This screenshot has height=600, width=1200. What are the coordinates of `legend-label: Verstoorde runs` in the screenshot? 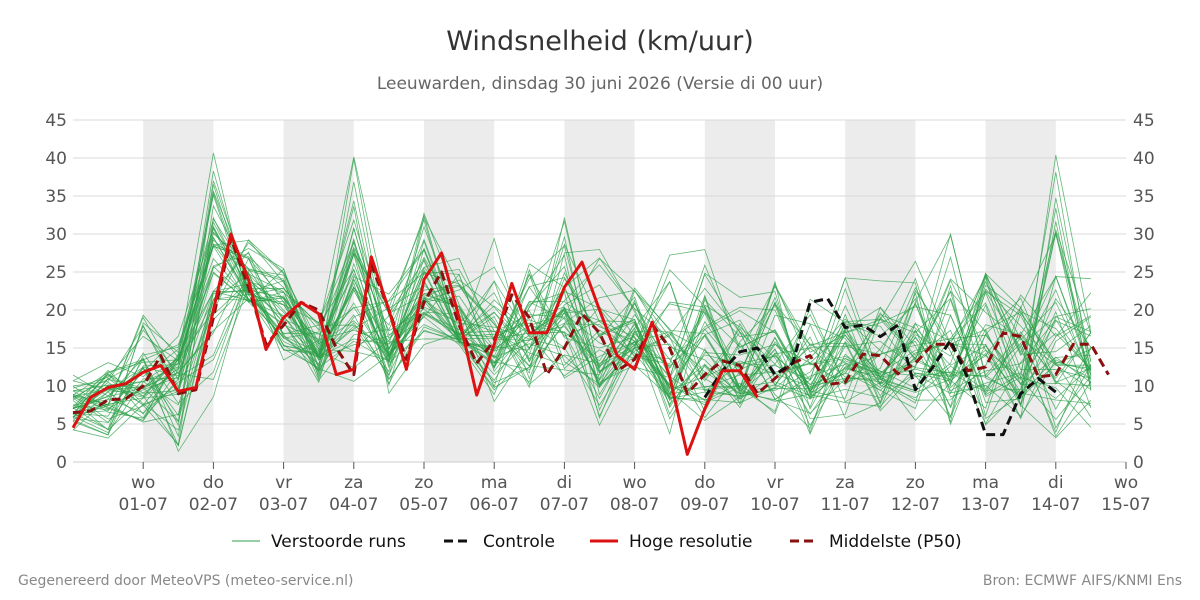 It's located at (338, 542).